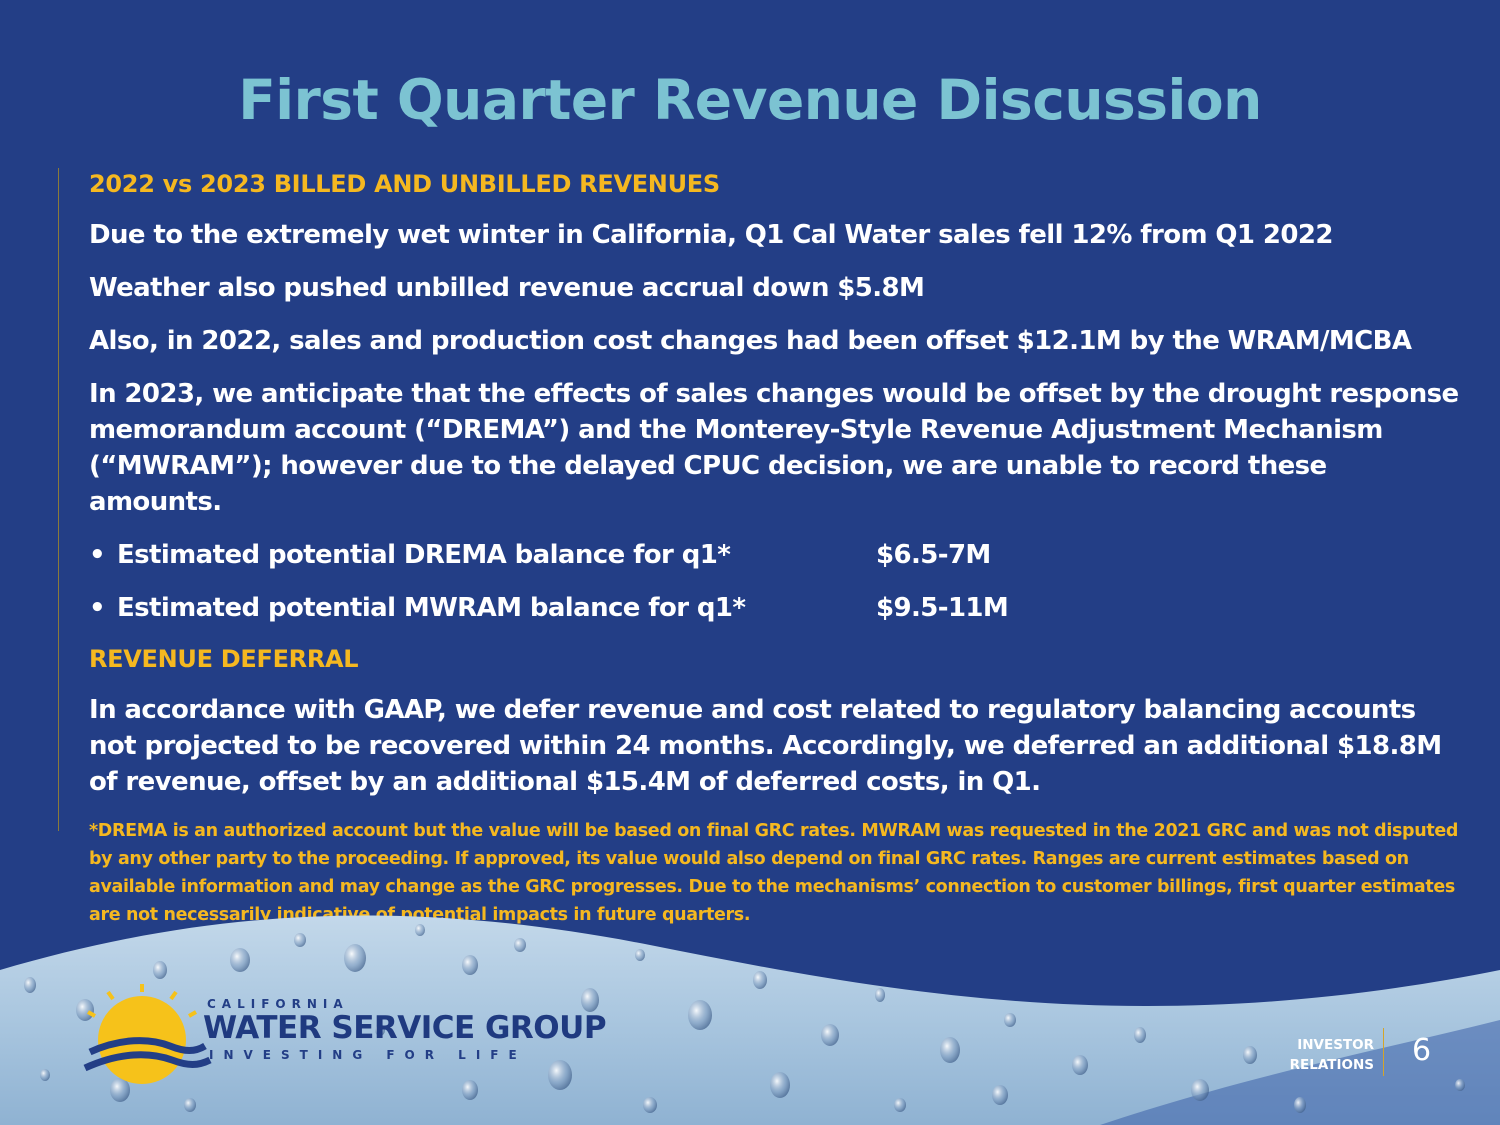 This screenshot has width=1500, height=1125. Describe the element at coordinates (58, 499) in the screenshot. I see `left-divider` at that location.